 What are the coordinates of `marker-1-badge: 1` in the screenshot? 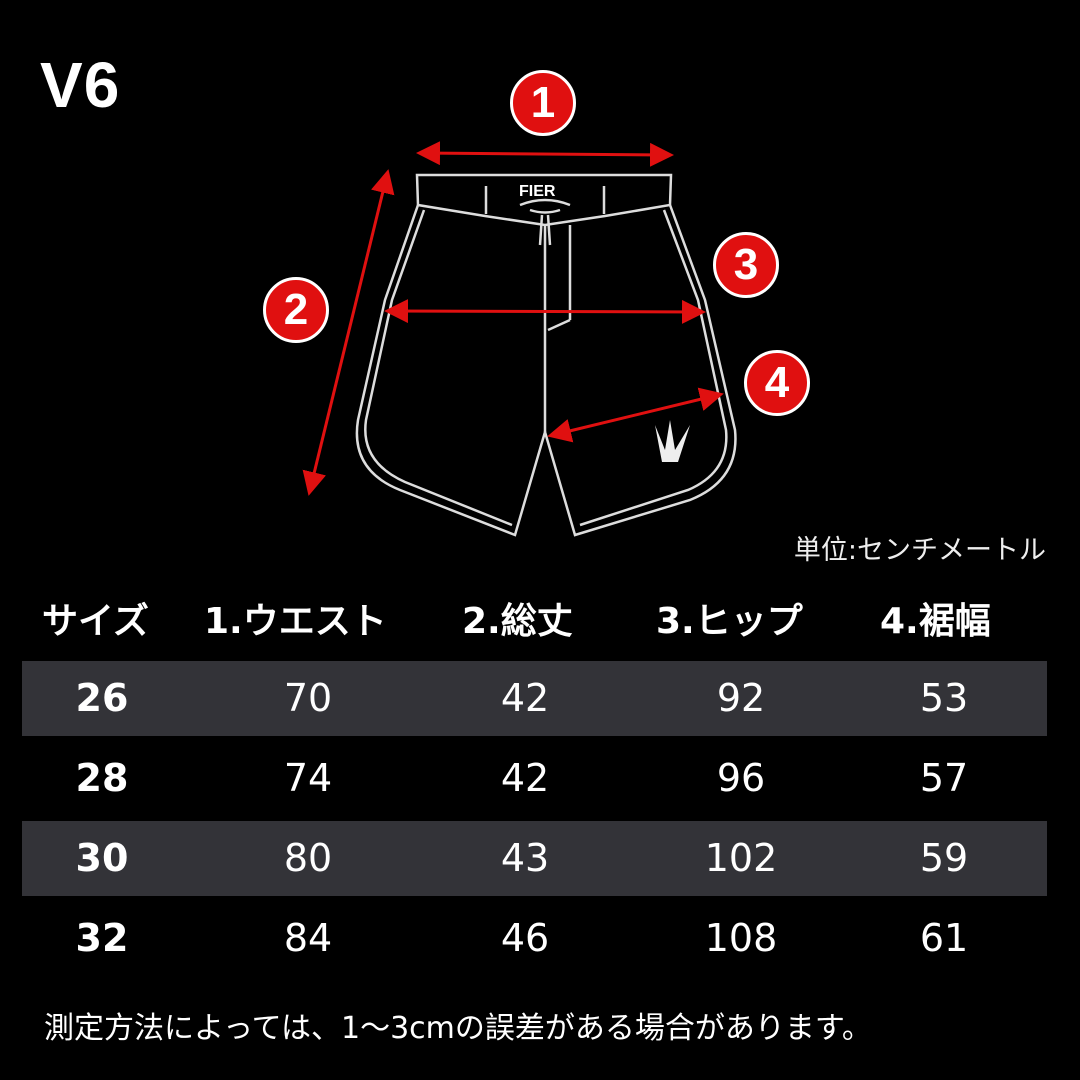 It's located at (543, 103).